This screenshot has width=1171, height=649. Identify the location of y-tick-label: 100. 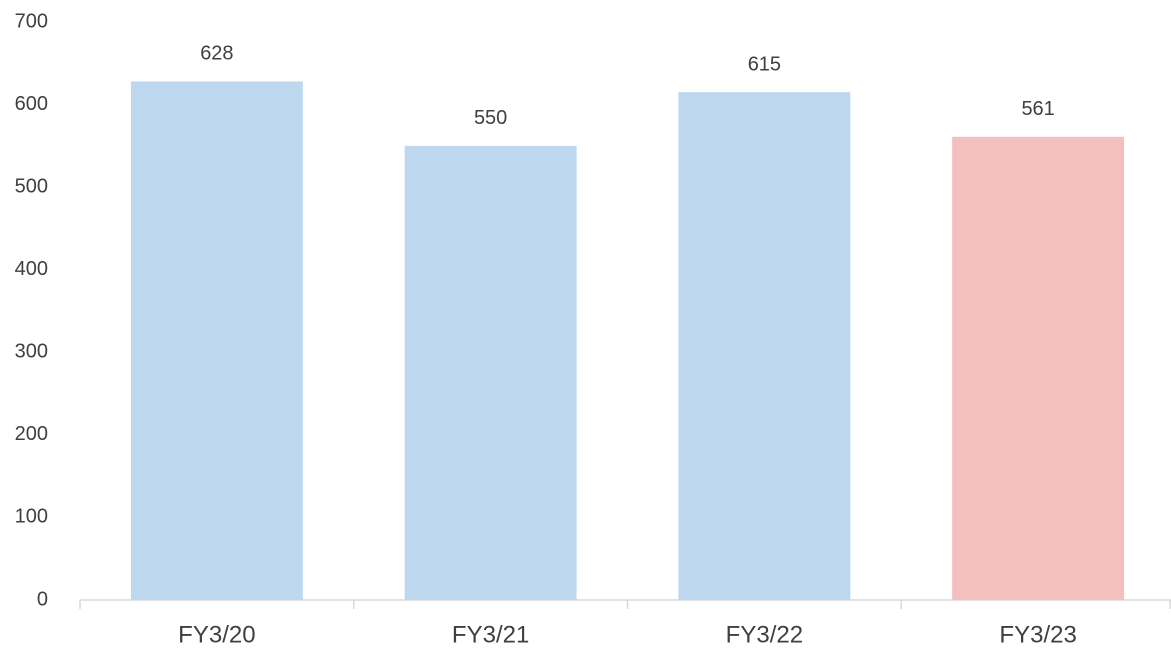
(31, 517).